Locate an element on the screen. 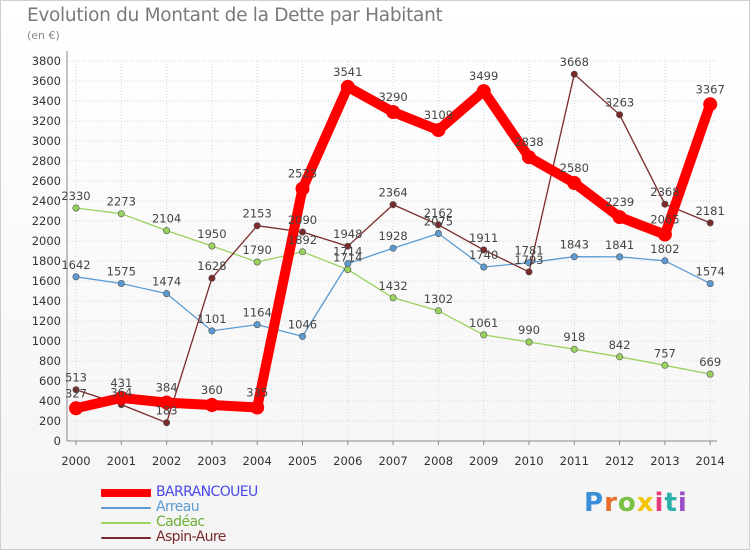 Image resolution: width=750 pixels, height=550 pixels. data-label-barrancoueu: 3290 is located at coordinates (392, 97).